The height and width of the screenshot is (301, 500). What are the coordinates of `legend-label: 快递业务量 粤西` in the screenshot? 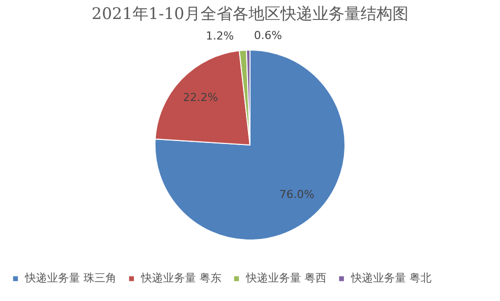 It's located at (285, 278).